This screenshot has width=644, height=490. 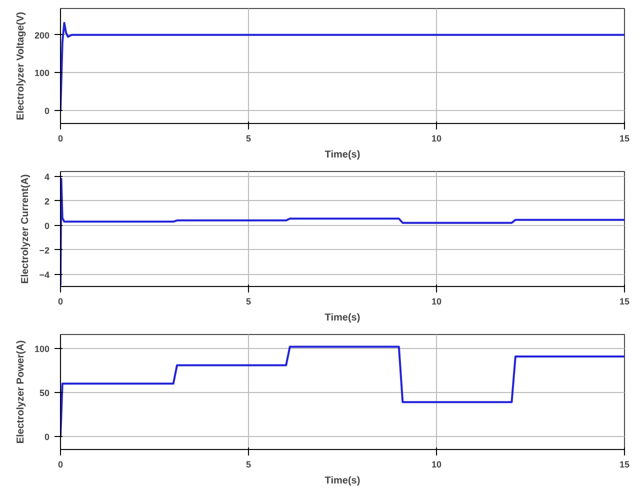 What do you see at coordinates (42, 35) in the screenshot?
I see `y-tick-label: 200` at bounding box center [42, 35].